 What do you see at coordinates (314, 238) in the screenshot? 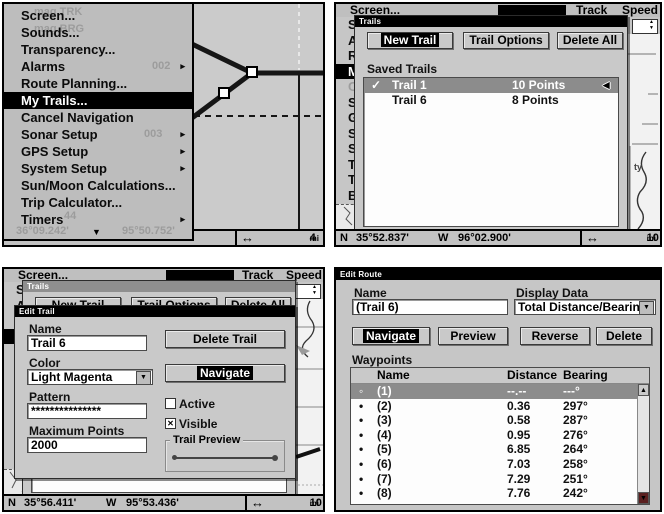
I see `map-scale-value: 4 mi` at bounding box center [314, 238].